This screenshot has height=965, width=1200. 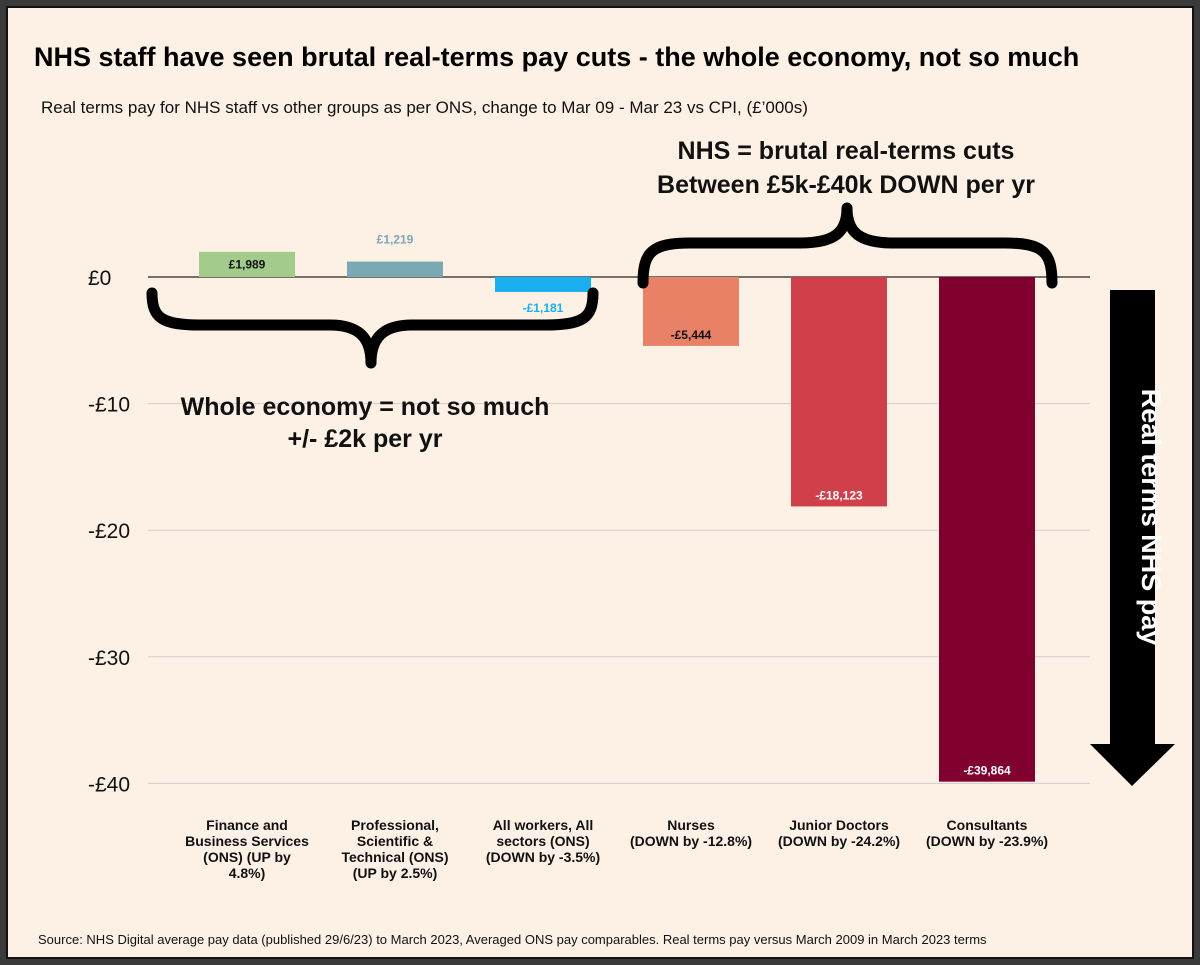 I want to click on bar-data-label: £1,219, so click(x=395, y=240).